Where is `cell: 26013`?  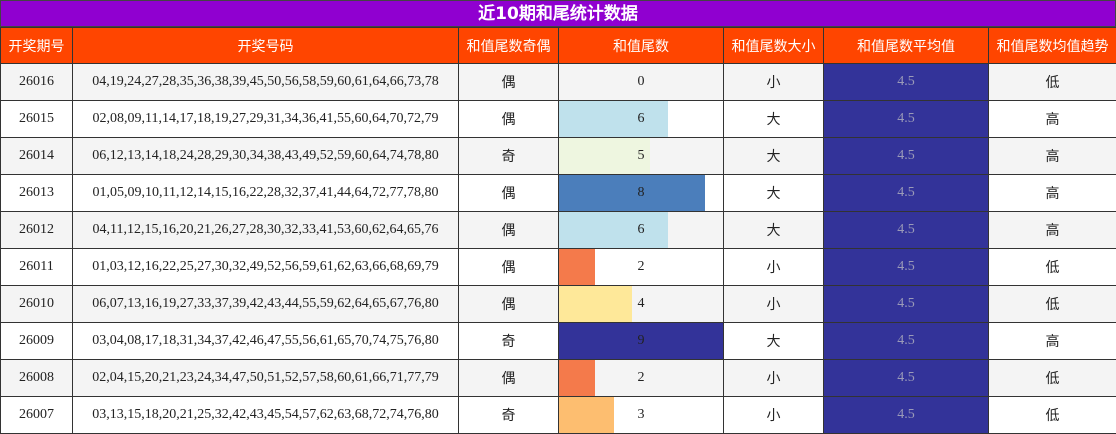 cell: 26013 is located at coordinates (37, 193).